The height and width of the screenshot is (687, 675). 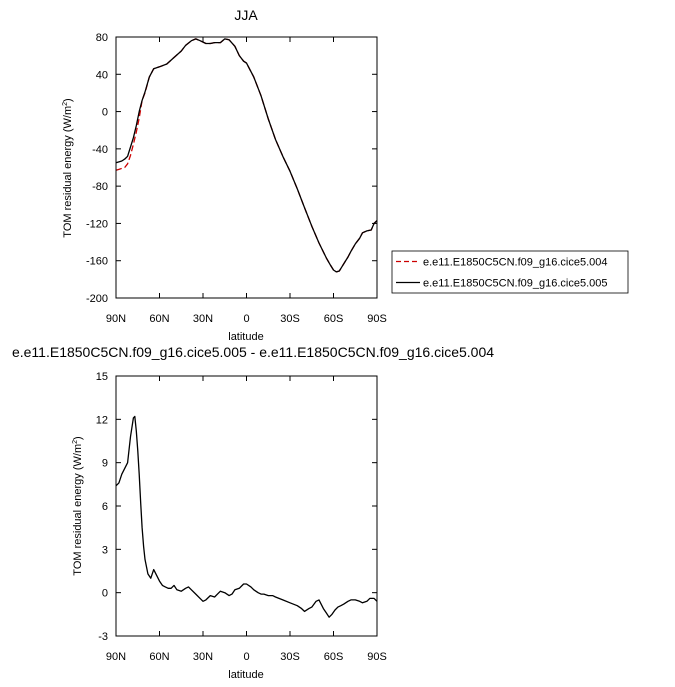 What do you see at coordinates (515, 263) in the screenshot?
I see `legend-label-004: e.e11.E1850C5CN.f09_g16.cice5.004` at bounding box center [515, 263].